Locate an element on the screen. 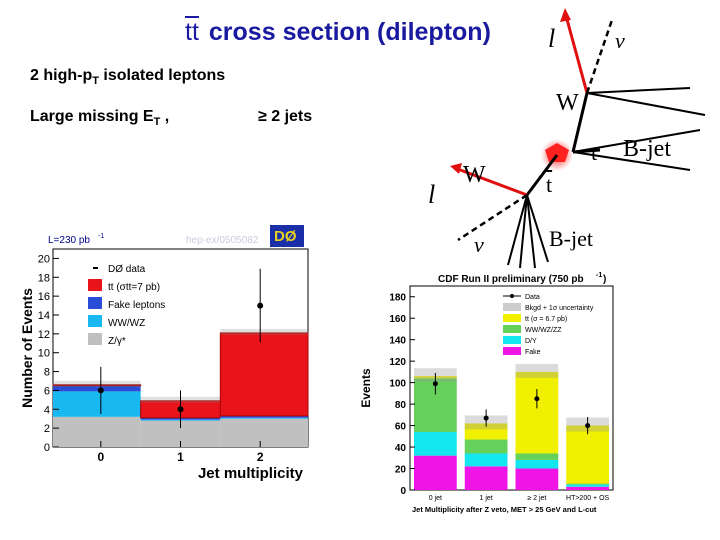 This screenshot has height=540, width=720. slide-title: tt cross section (dilepton) is located at coordinates (338, 32).